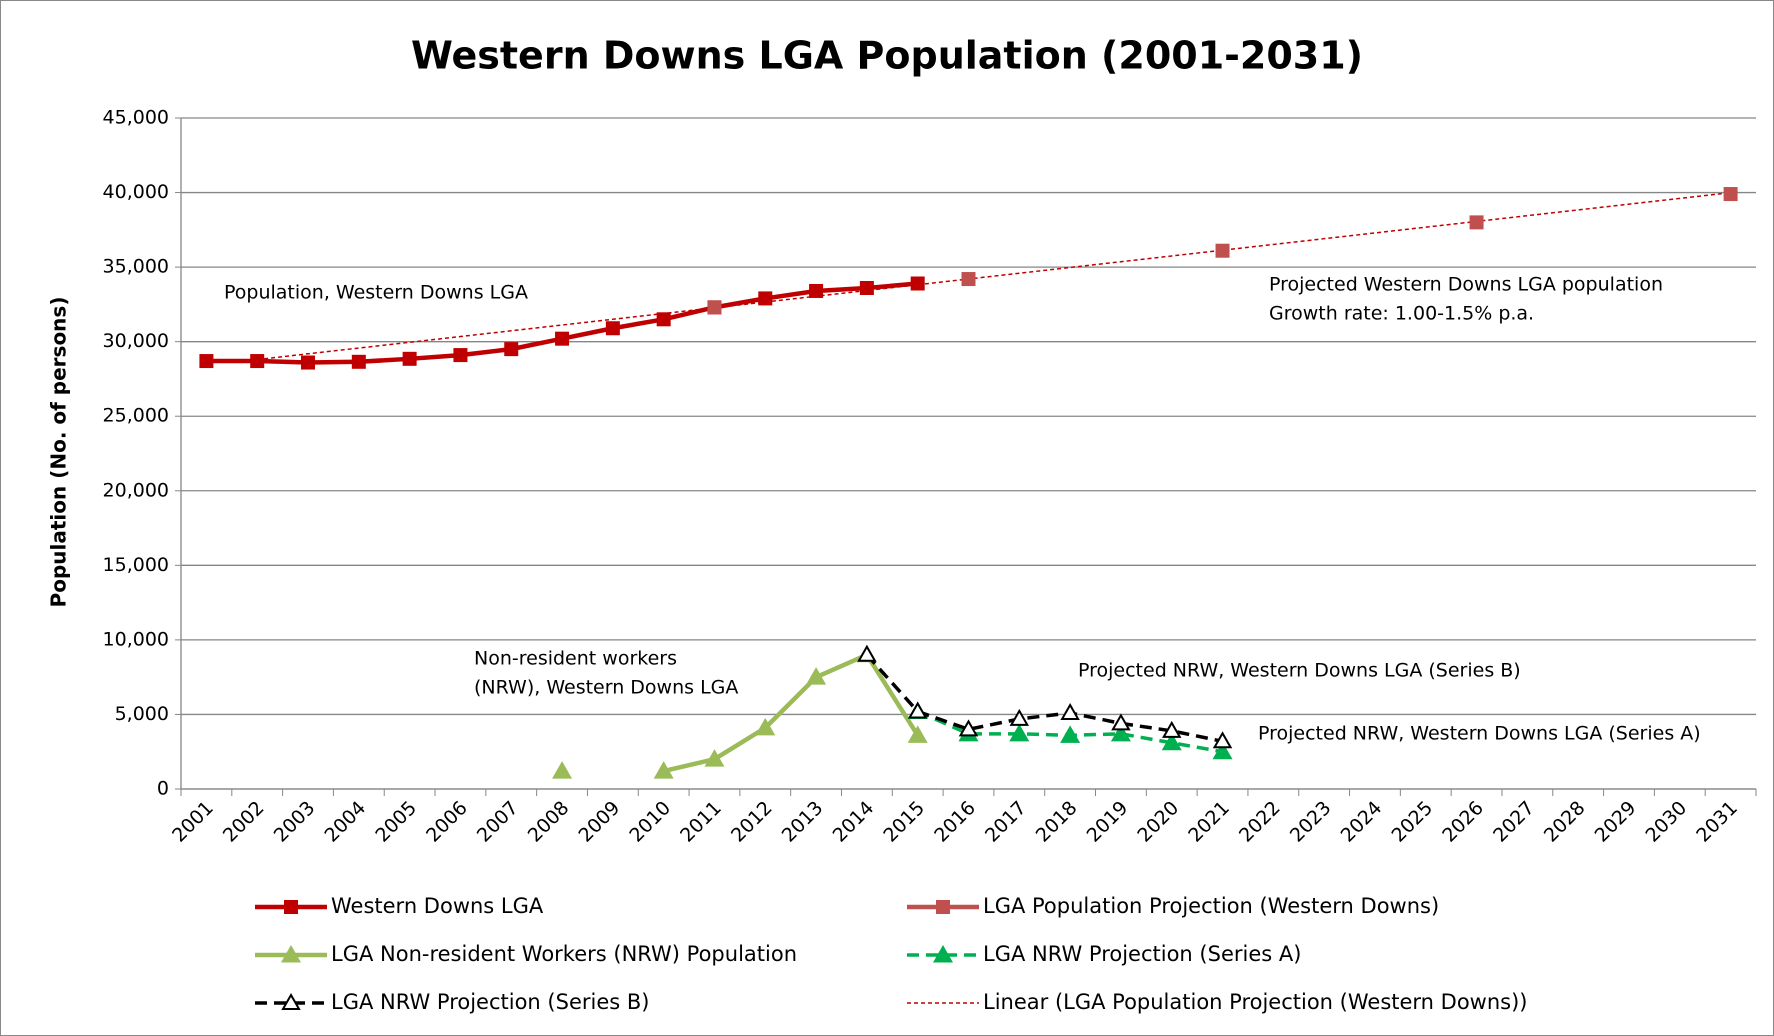 The image size is (1774, 1036). Describe the element at coordinates (437, 906) in the screenshot. I see `legend-label: Western Downs LGA` at that location.